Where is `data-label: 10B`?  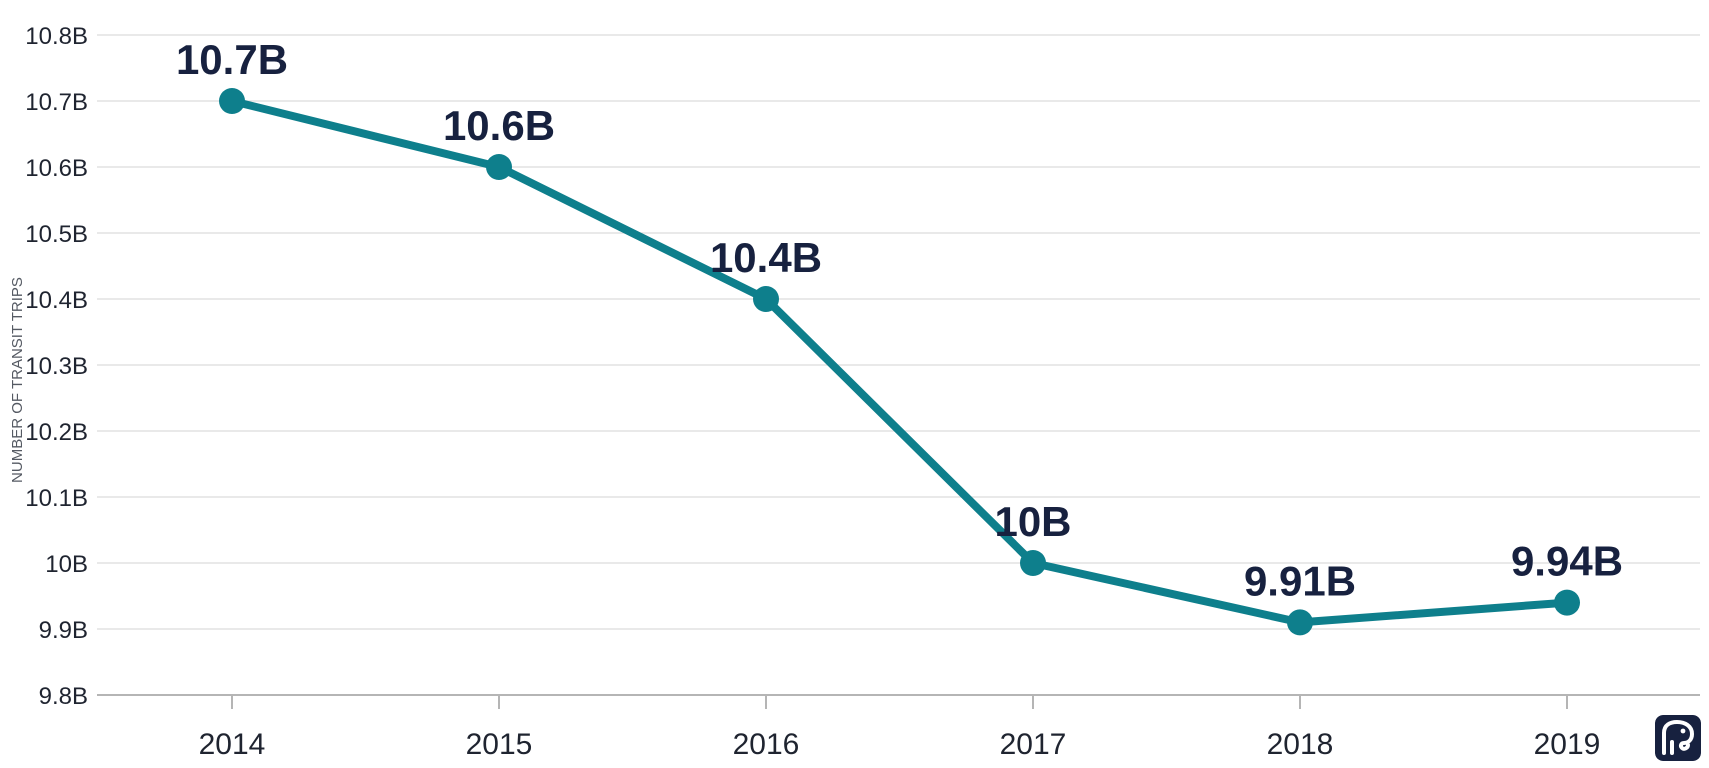 data-label: 10B is located at coordinates (1032, 521).